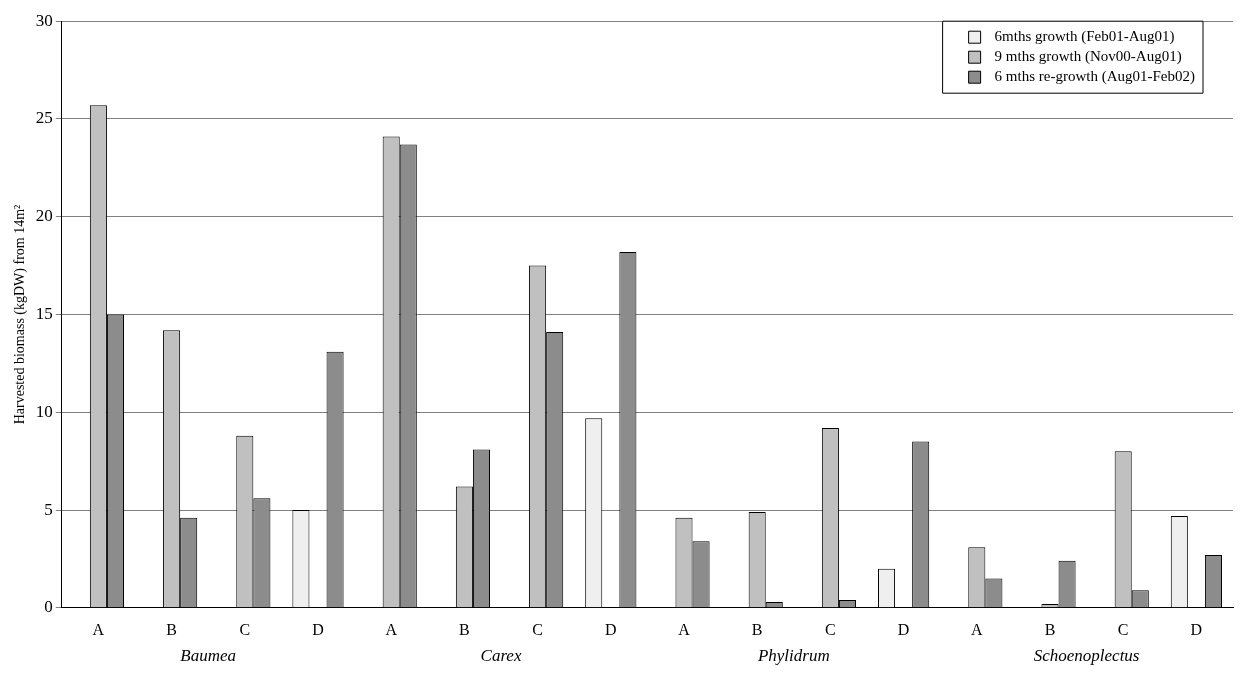 This screenshot has width=1257, height=687. I want to click on legend-label: 6 mths re-growth (Aug01-Feb02), so click(1095, 77).